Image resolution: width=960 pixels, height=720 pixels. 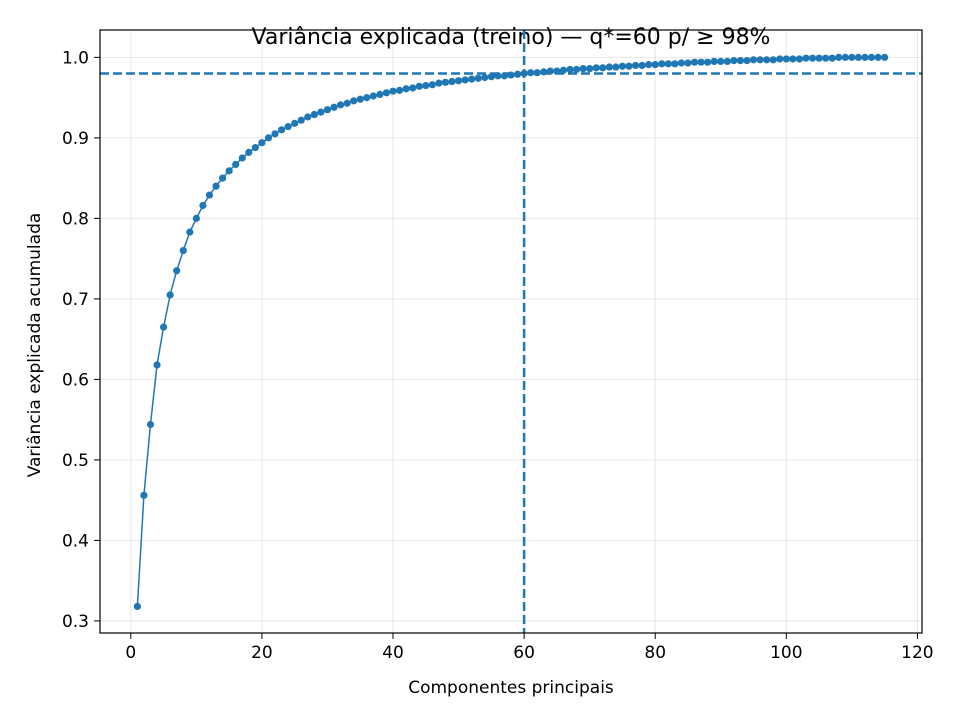 I want to click on y-tick-label: 0.7, so click(x=75, y=300).